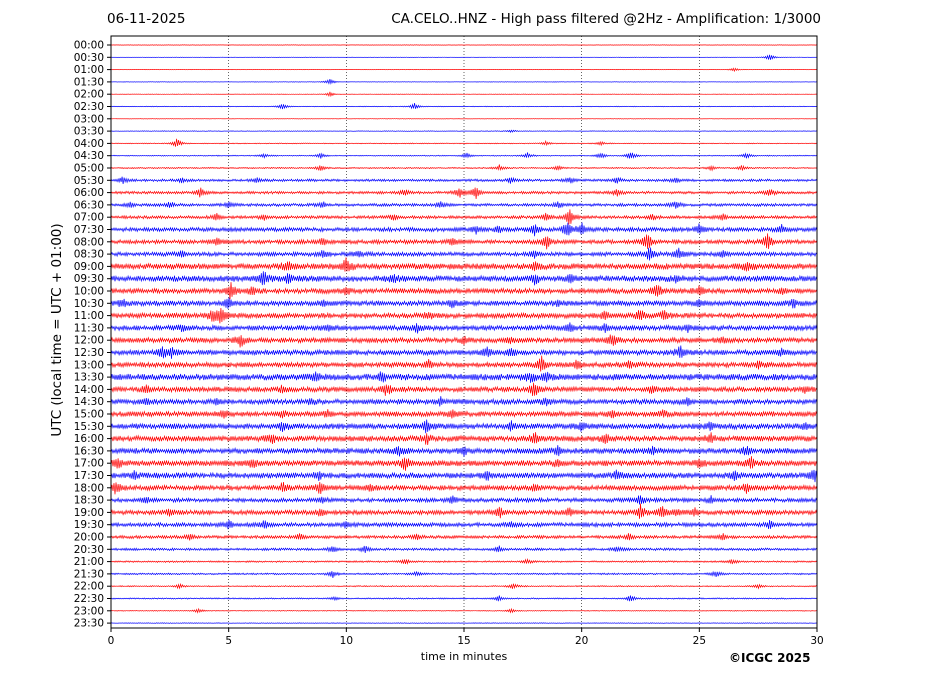  What do you see at coordinates (89, 132) in the screenshot?
I see `y-tick-label: 03:30` at bounding box center [89, 132].